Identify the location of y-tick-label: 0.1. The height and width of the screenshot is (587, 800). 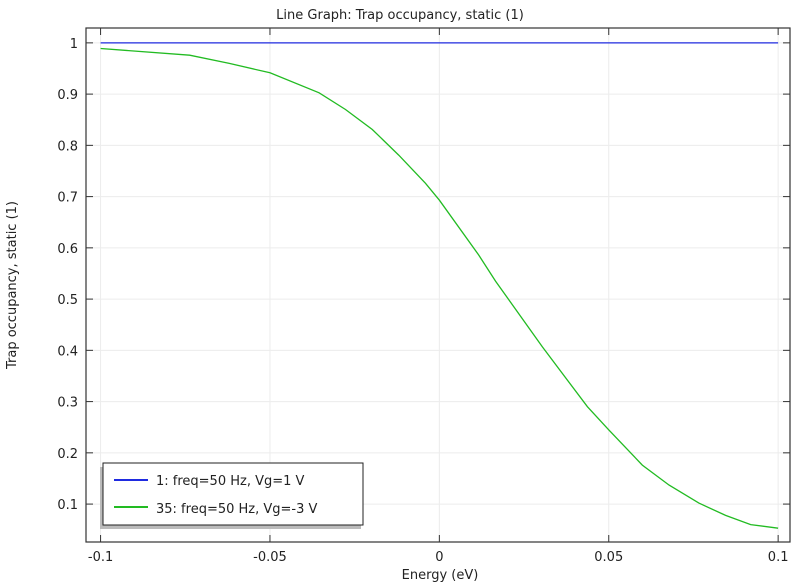
(67, 505).